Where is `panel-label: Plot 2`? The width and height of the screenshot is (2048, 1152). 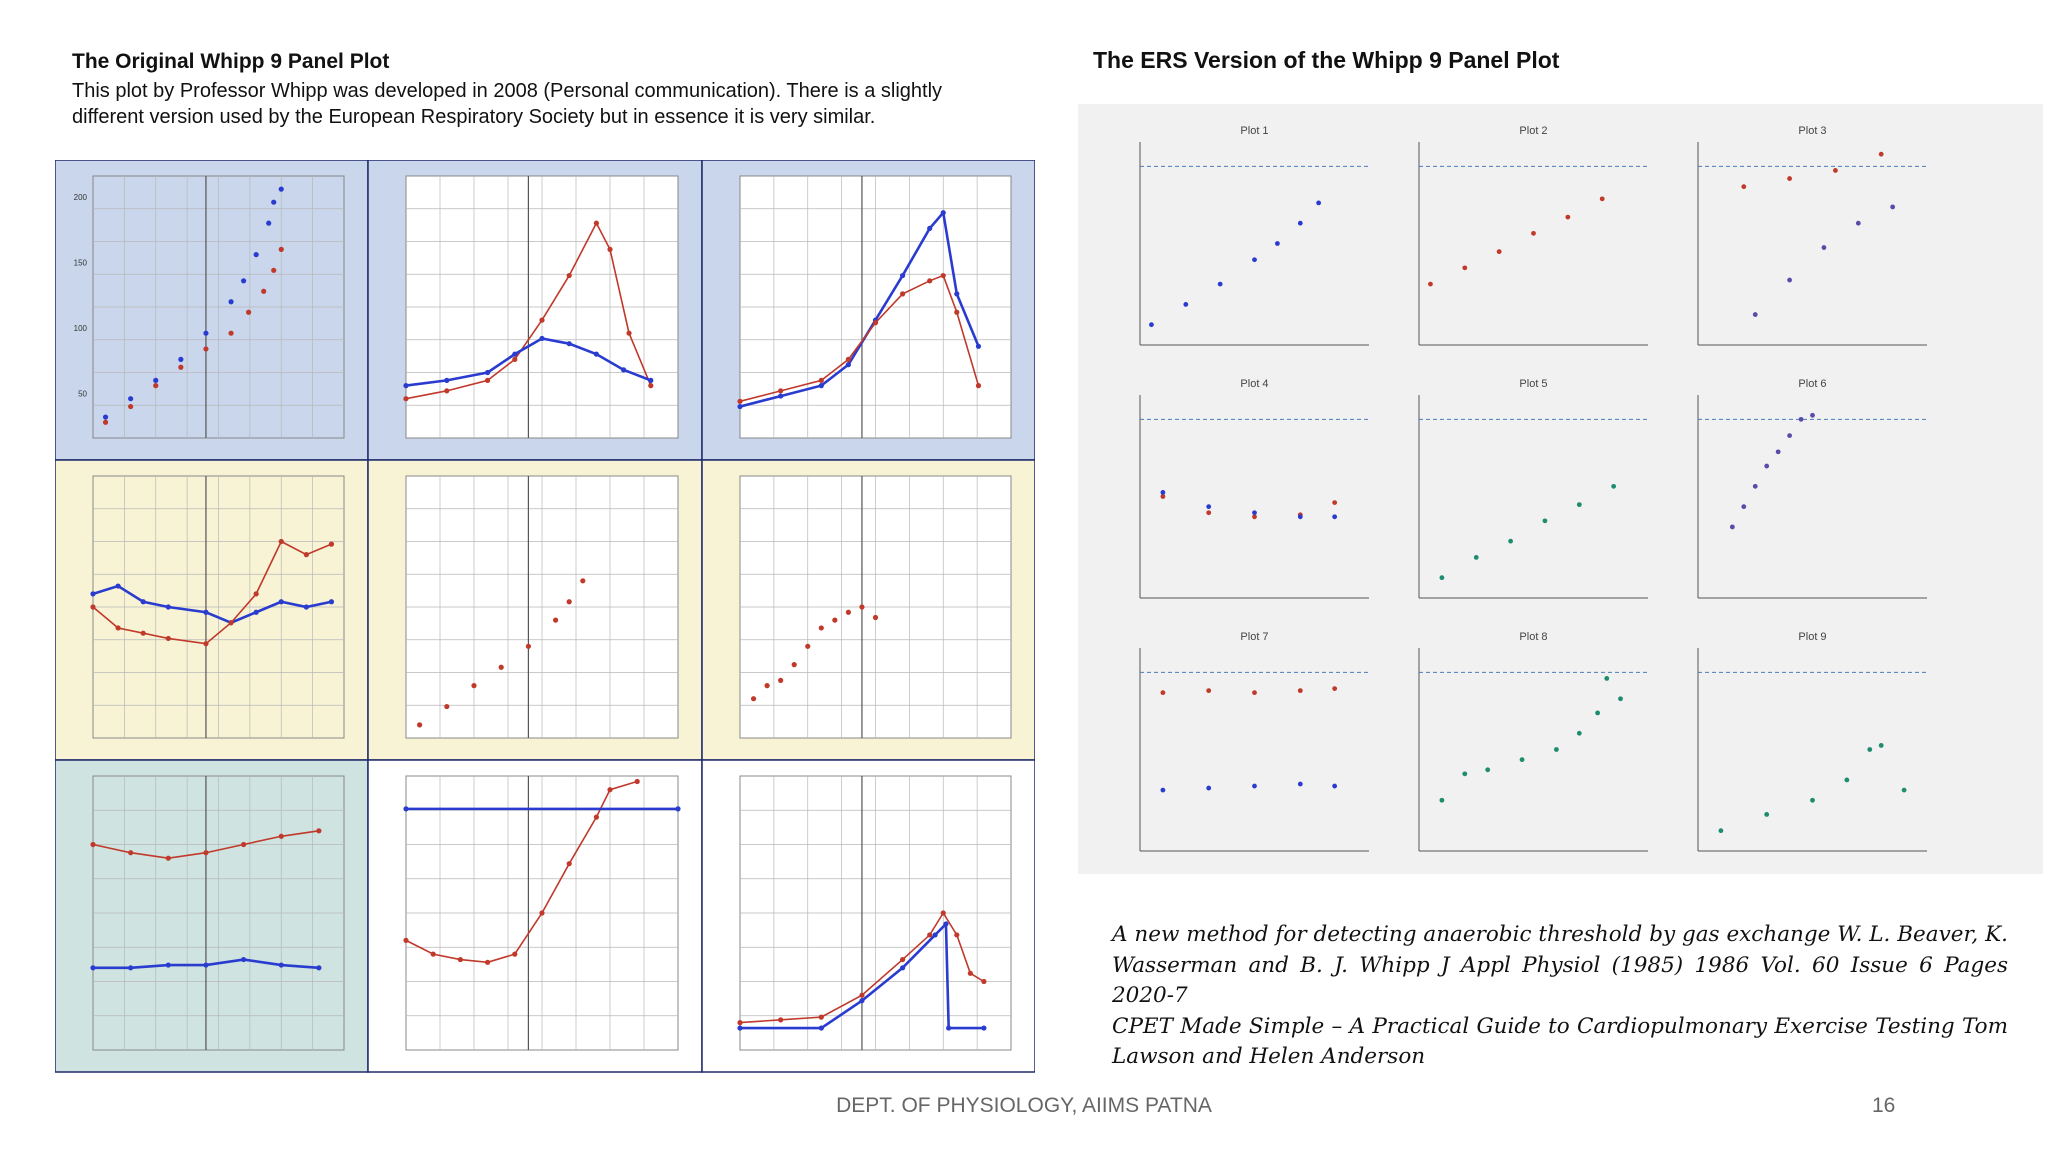 panel-label: Plot 2 is located at coordinates (1533, 131).